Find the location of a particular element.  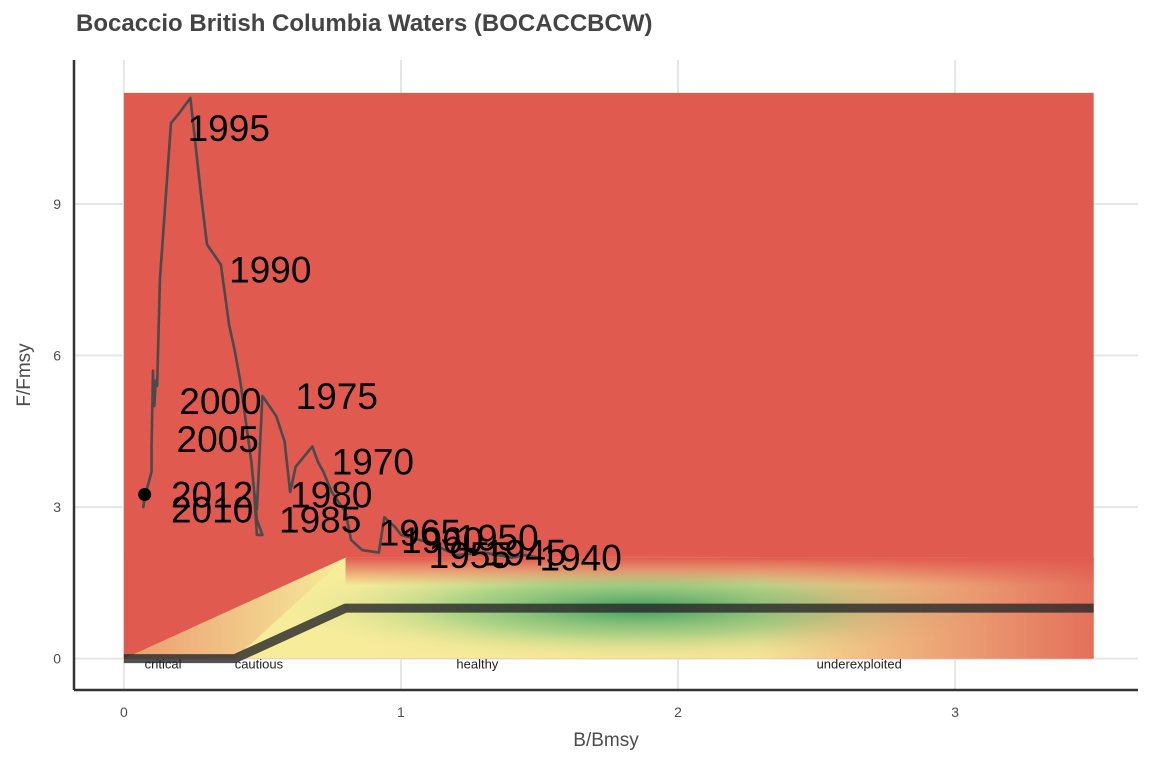

zone-label-underexploited: underexploited is located at coordinates (859, 664).